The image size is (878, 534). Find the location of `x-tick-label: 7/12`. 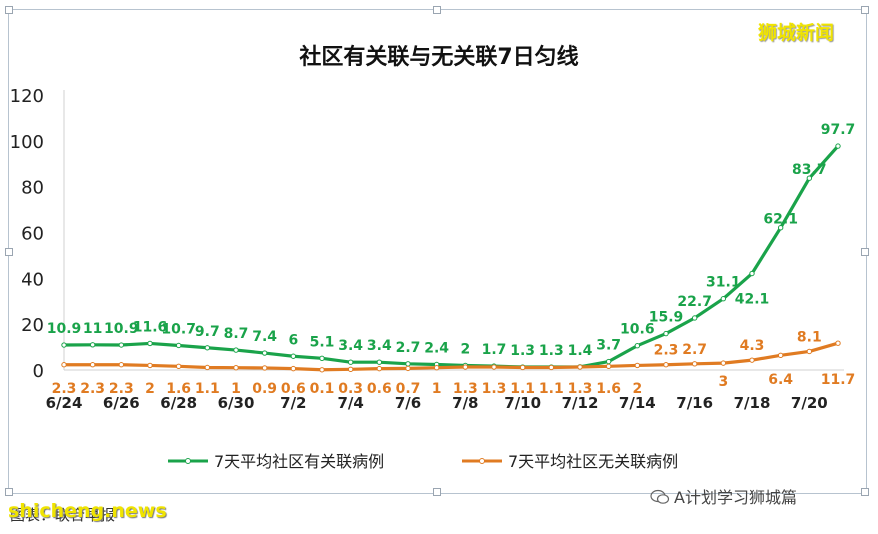

x-tick-label: 7/12 is located at coordinates (580, 403).